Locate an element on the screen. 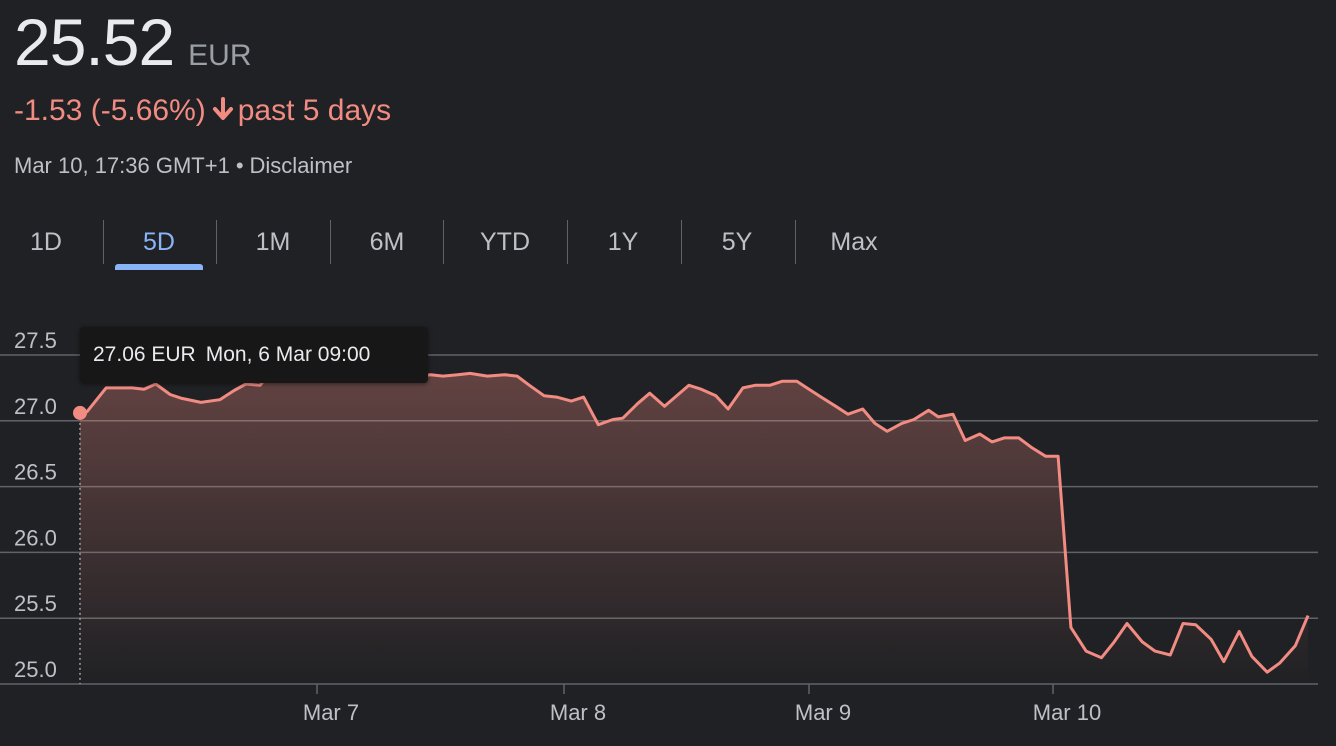 Image resolution: width=1336 pixels, height=746 pixels. tab-5d: 5D is located at coordinates (159, 244).